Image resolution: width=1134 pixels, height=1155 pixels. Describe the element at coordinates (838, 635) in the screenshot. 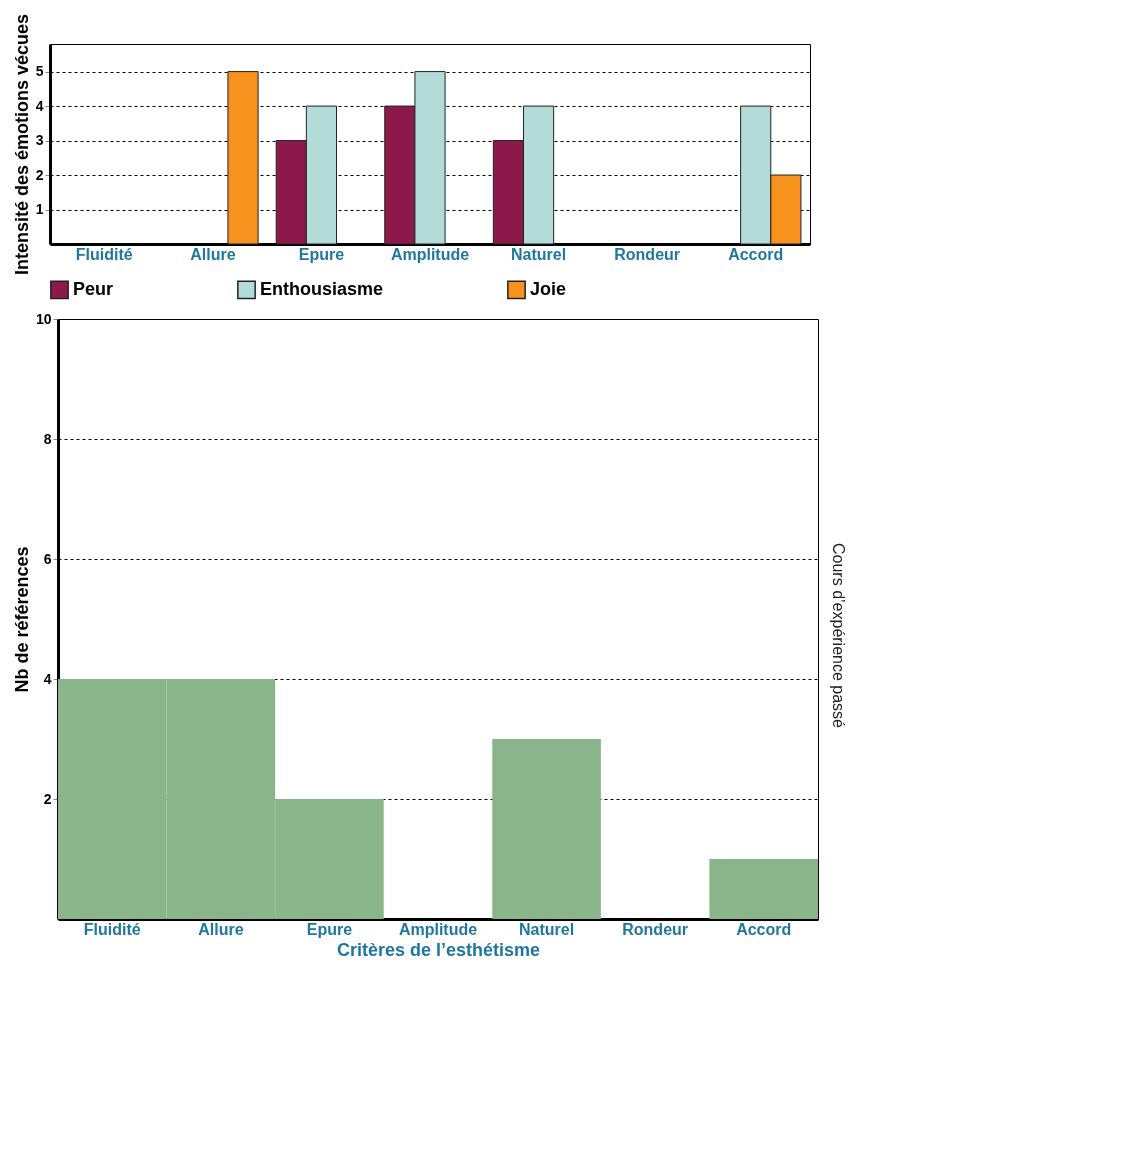

I see `text: Cours d’expérience passé` at that location.